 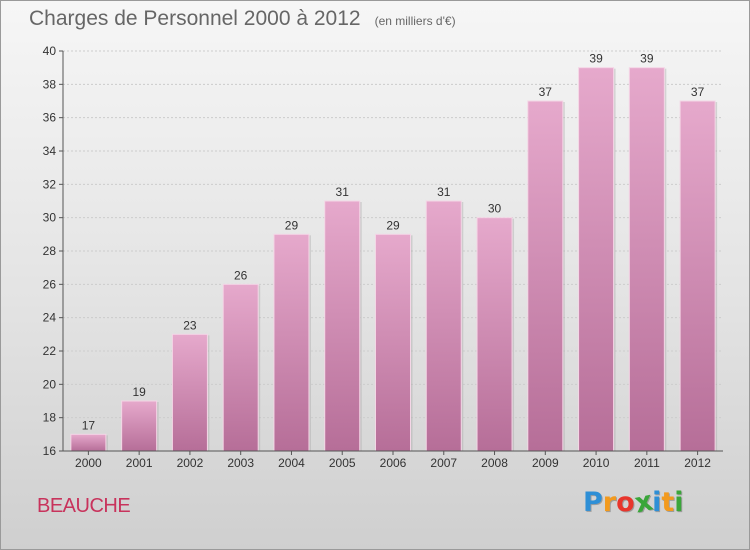 I want to click on bar-2008, so click(x=494, y=334).